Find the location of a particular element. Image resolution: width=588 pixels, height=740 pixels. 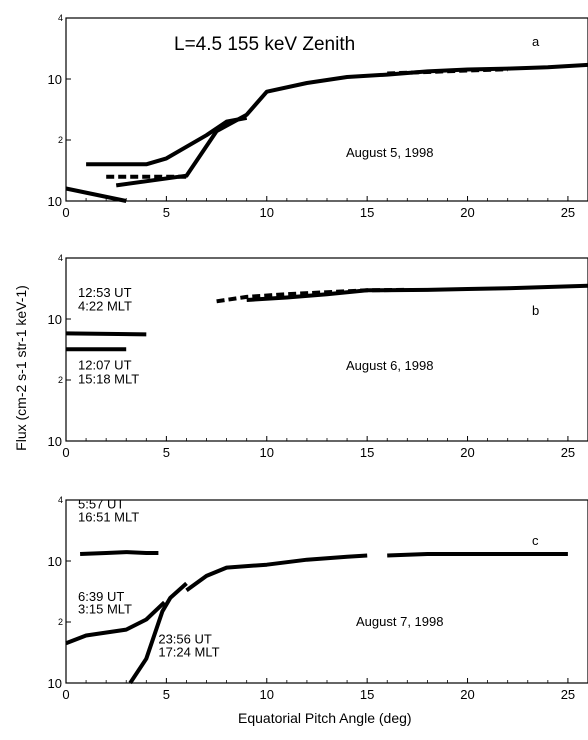

x-axis-label: Equatorial Pitch Angle (deg) is located at coordinates (325, 718).